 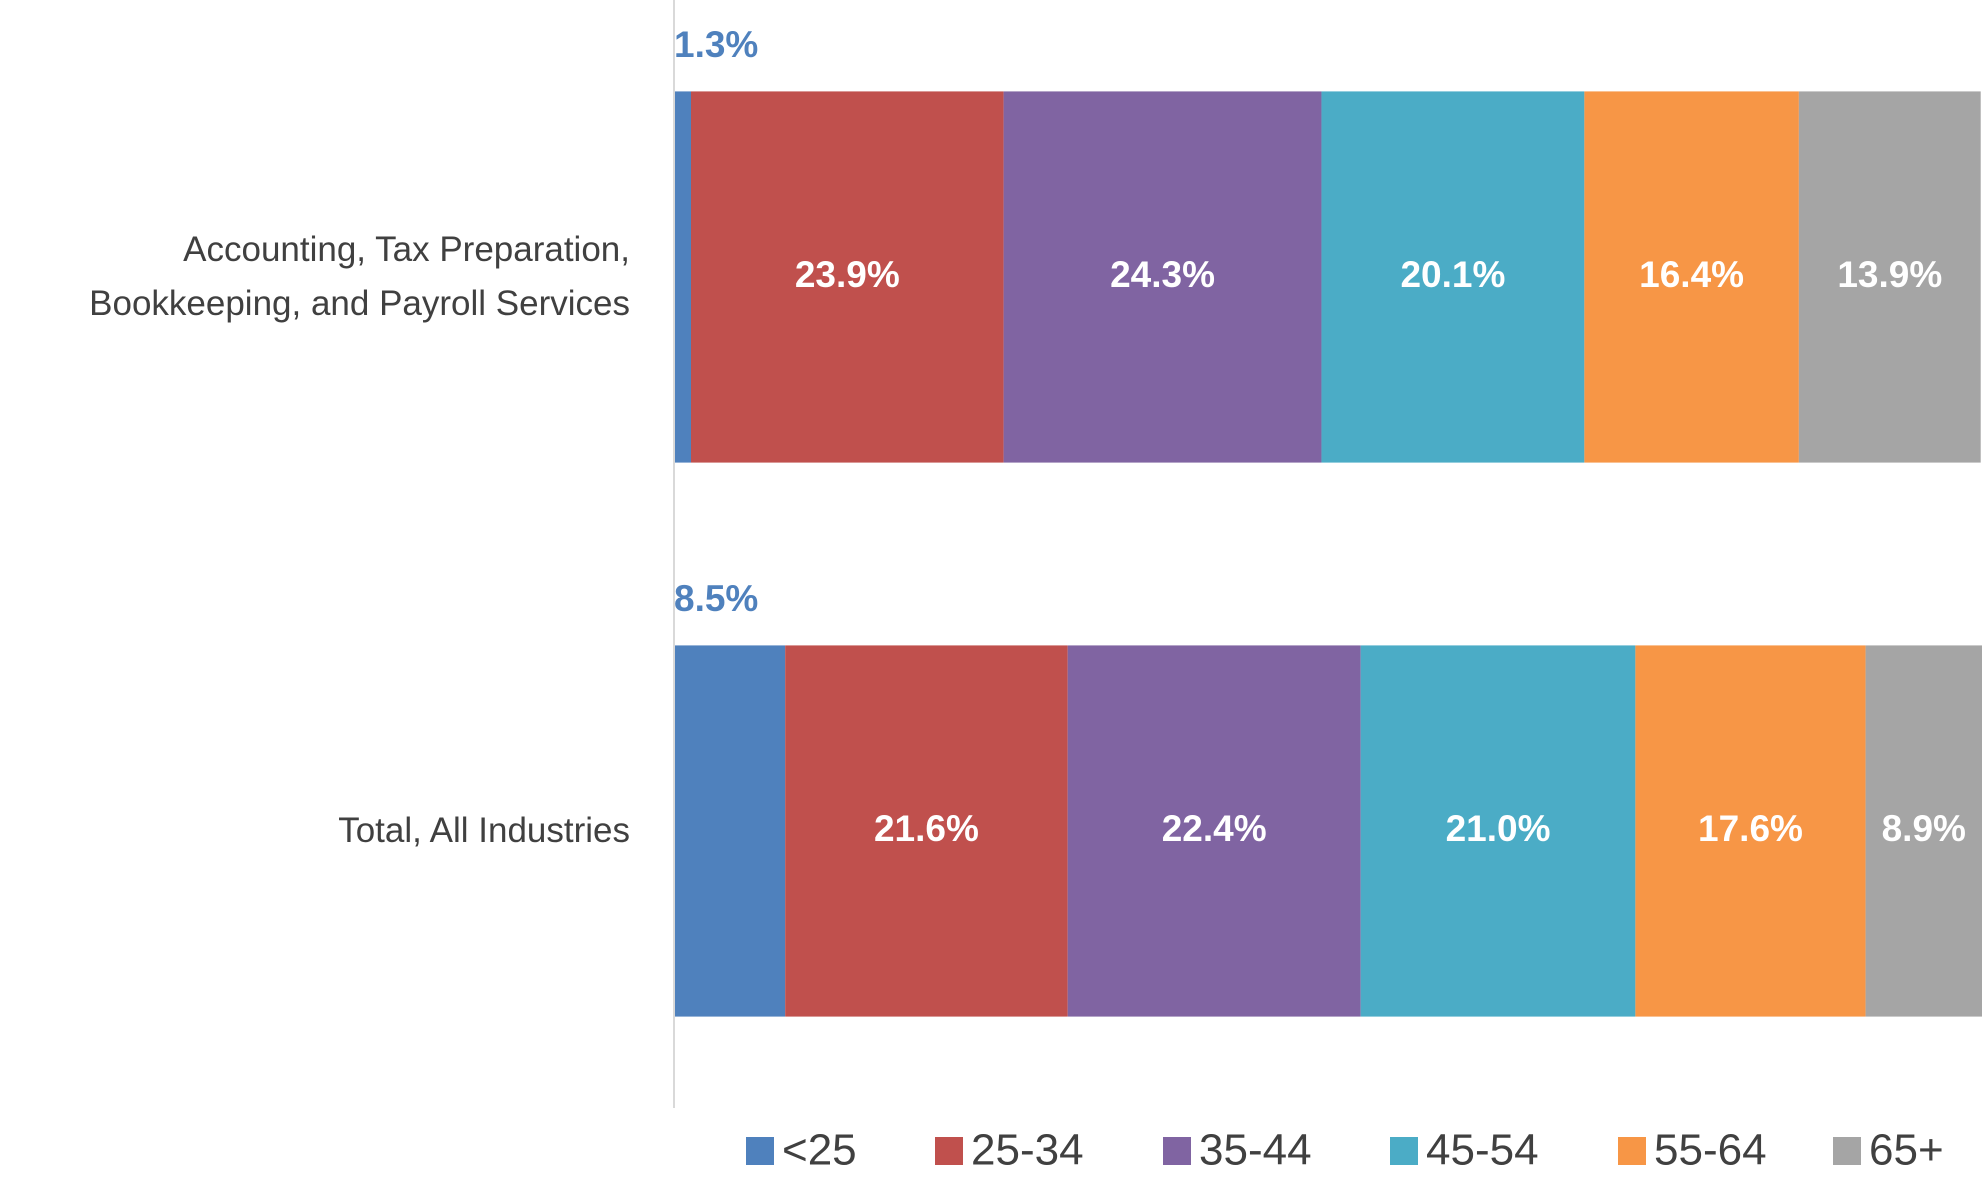 I want to click on legend-label: 45-54, so click(x=1482, y=1150).